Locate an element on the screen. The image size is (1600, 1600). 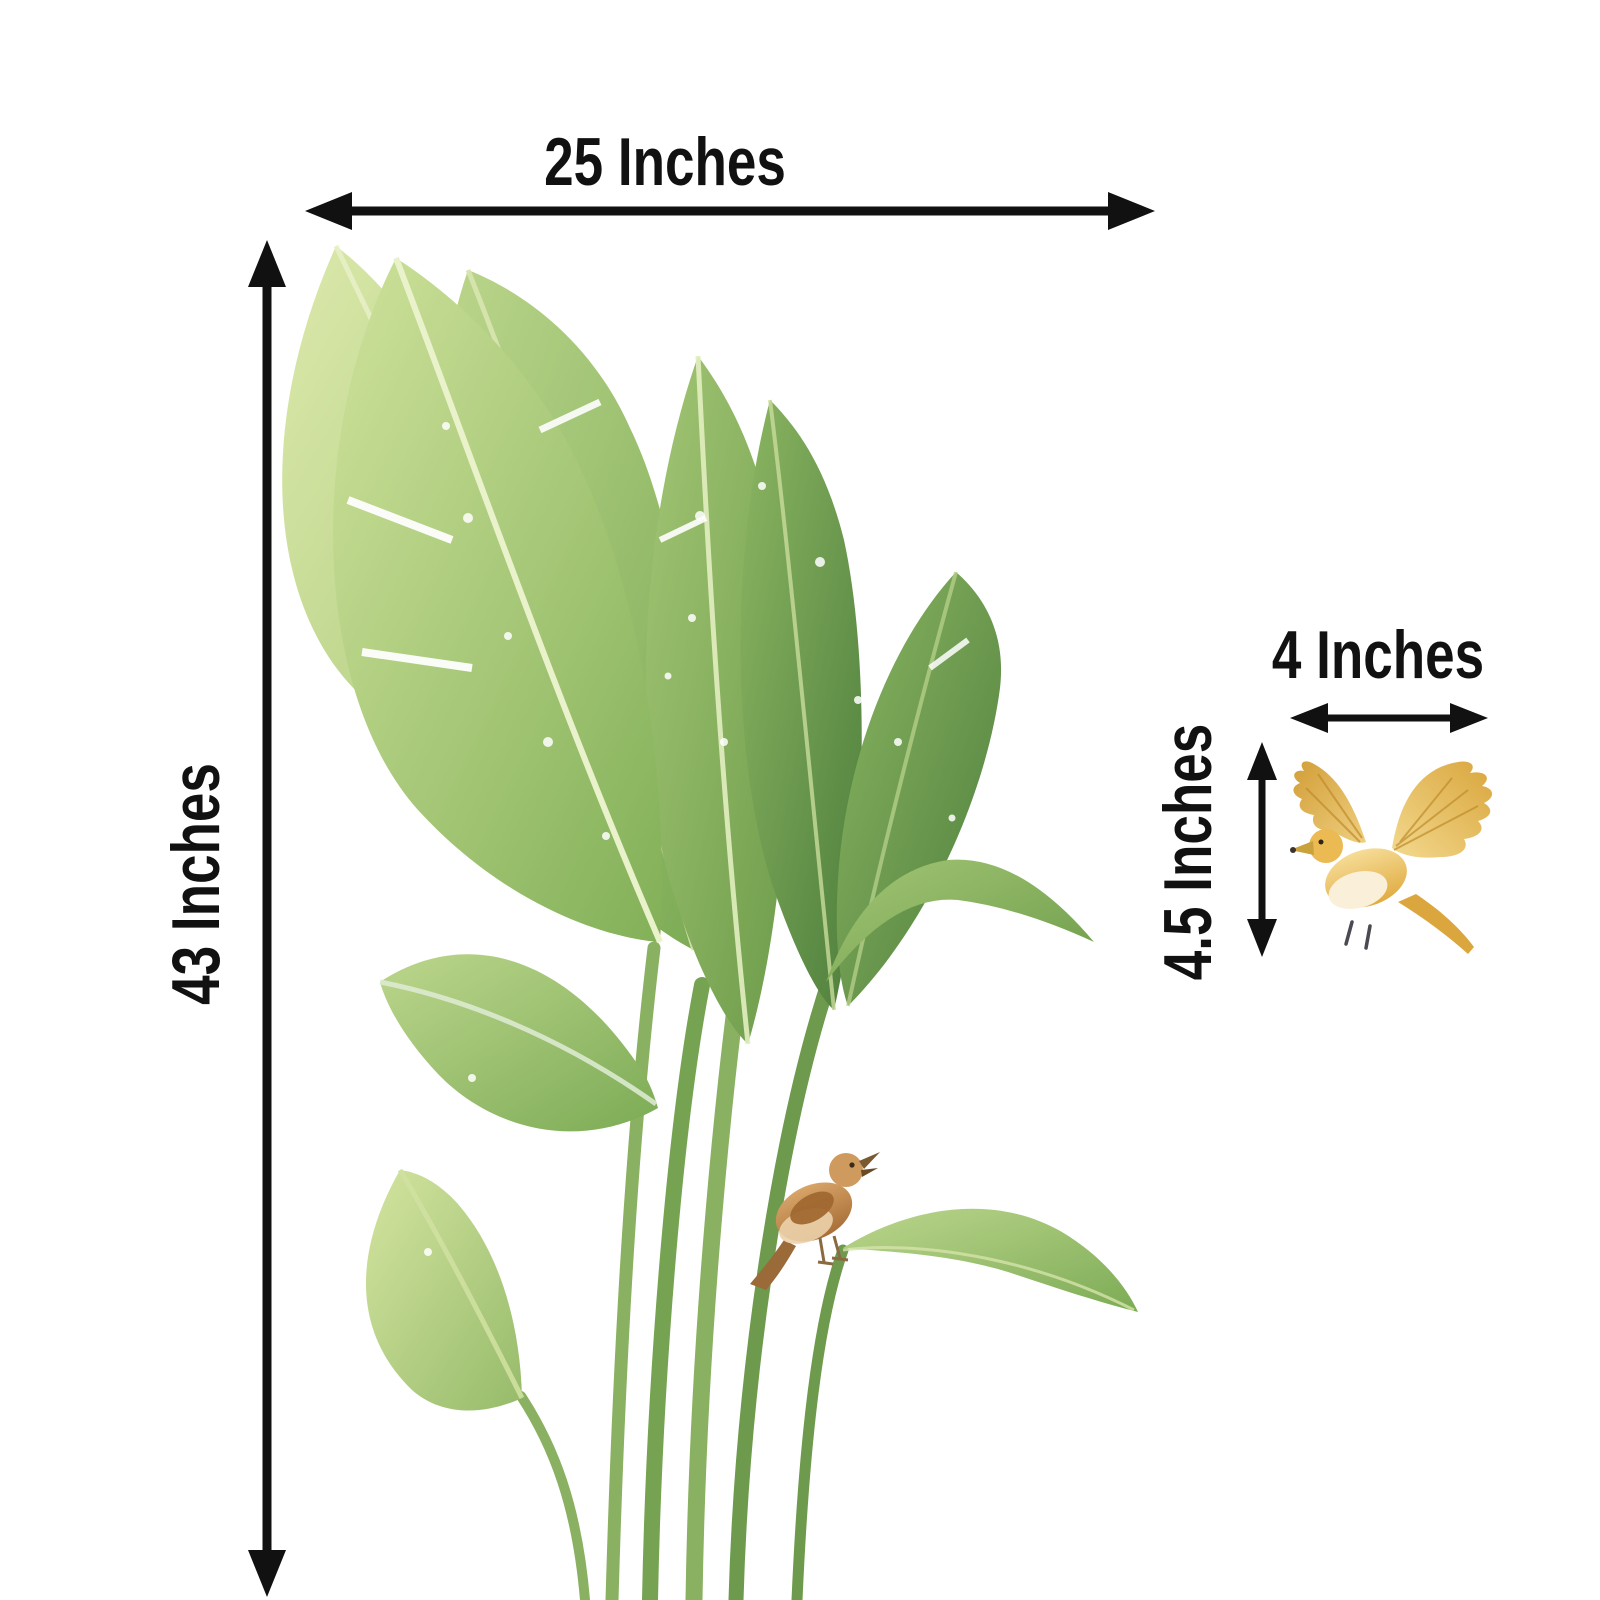
bird-height-arrow is located at coordinates (1262, 849).